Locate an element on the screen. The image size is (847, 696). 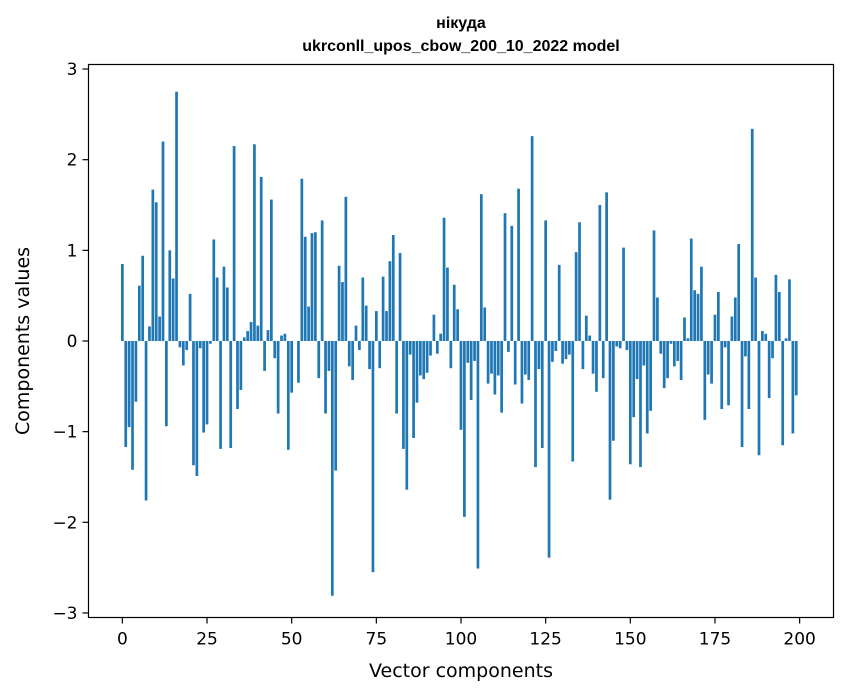
x-tick-label: 175 is located at coordinates (715, 640).